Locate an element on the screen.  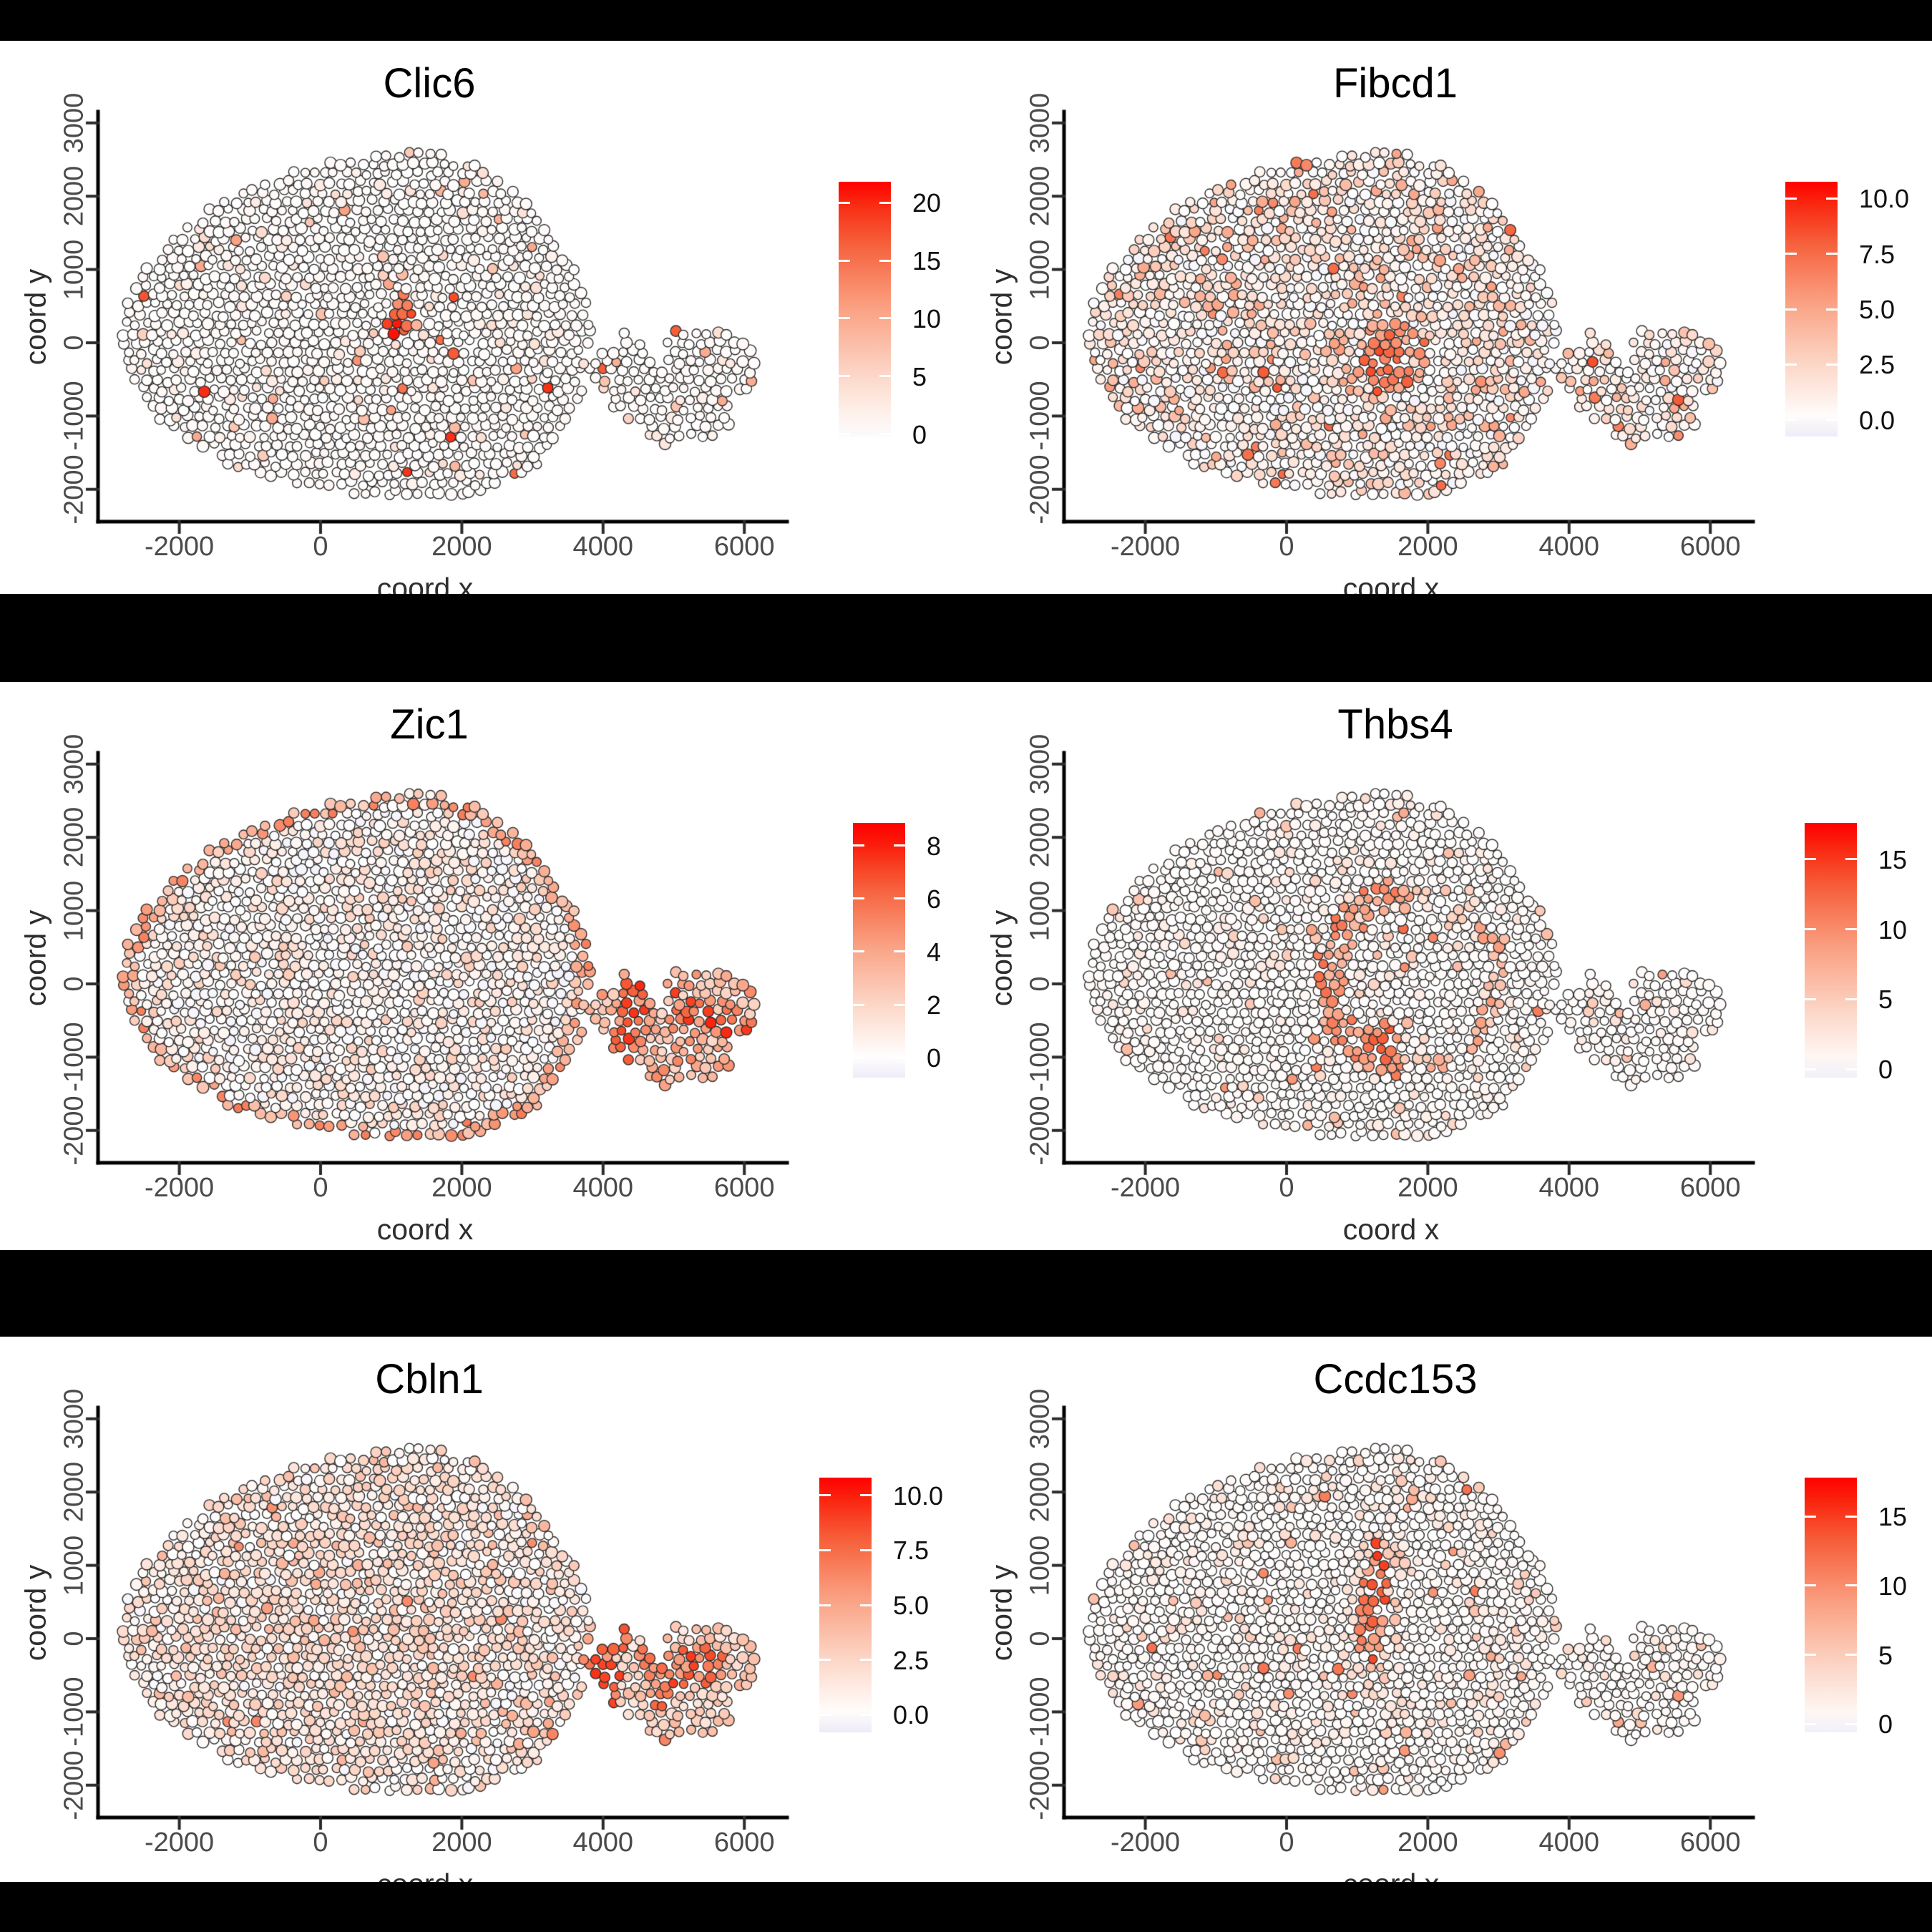
colorbar-tick-label: 0 is located at coordinates (1885, 1724).